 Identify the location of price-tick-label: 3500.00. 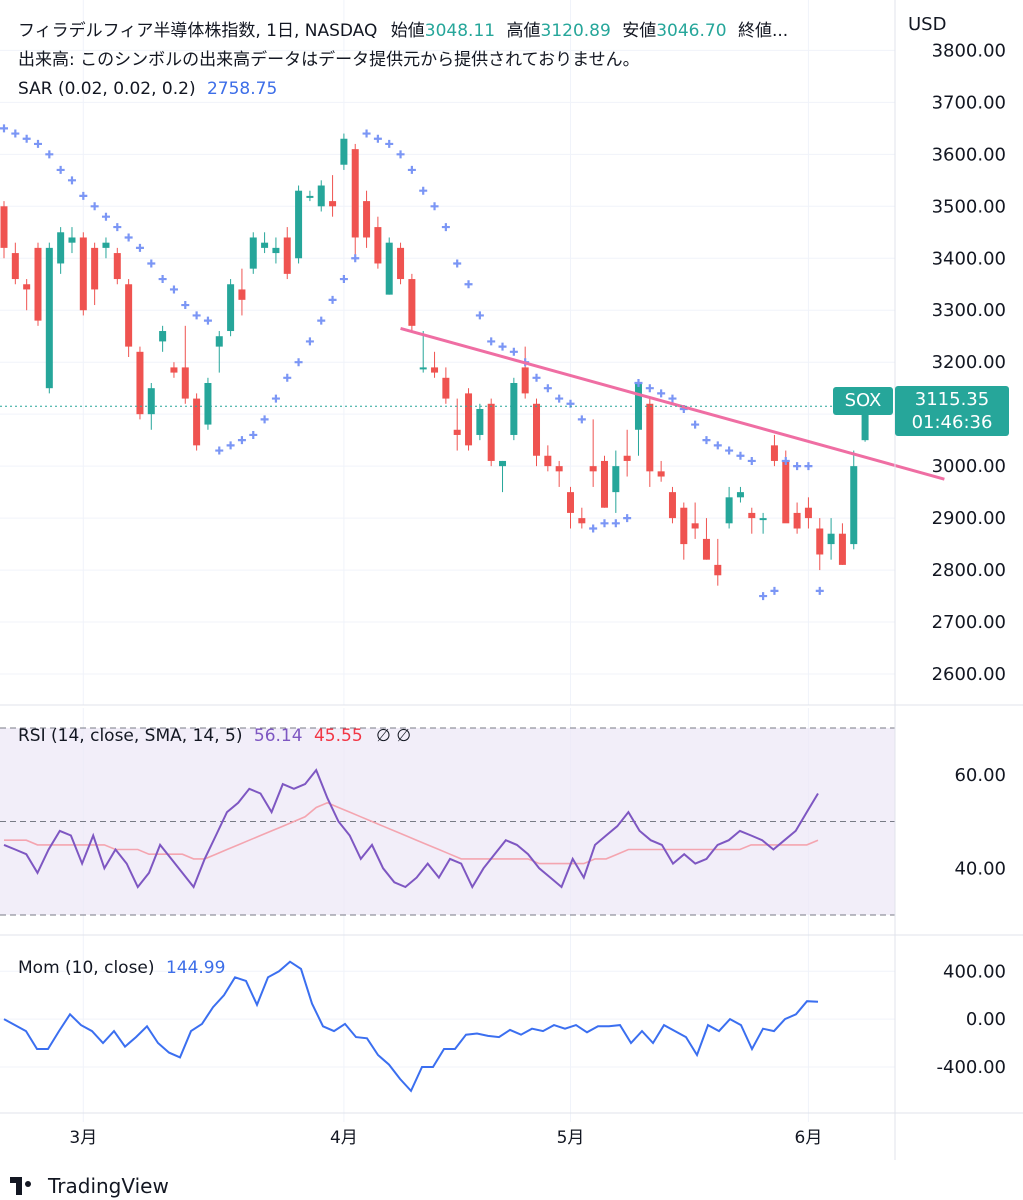
(969, 206).